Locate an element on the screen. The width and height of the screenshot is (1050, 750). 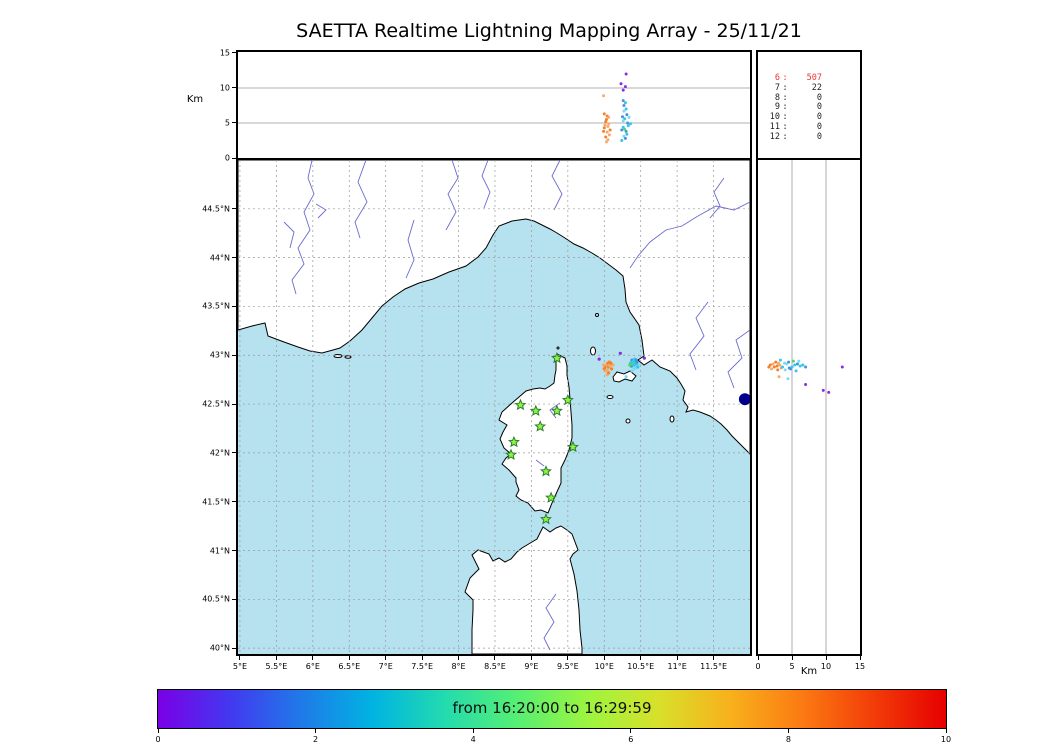
tick-label: 43.5°N is located at coordinates (216, 306).